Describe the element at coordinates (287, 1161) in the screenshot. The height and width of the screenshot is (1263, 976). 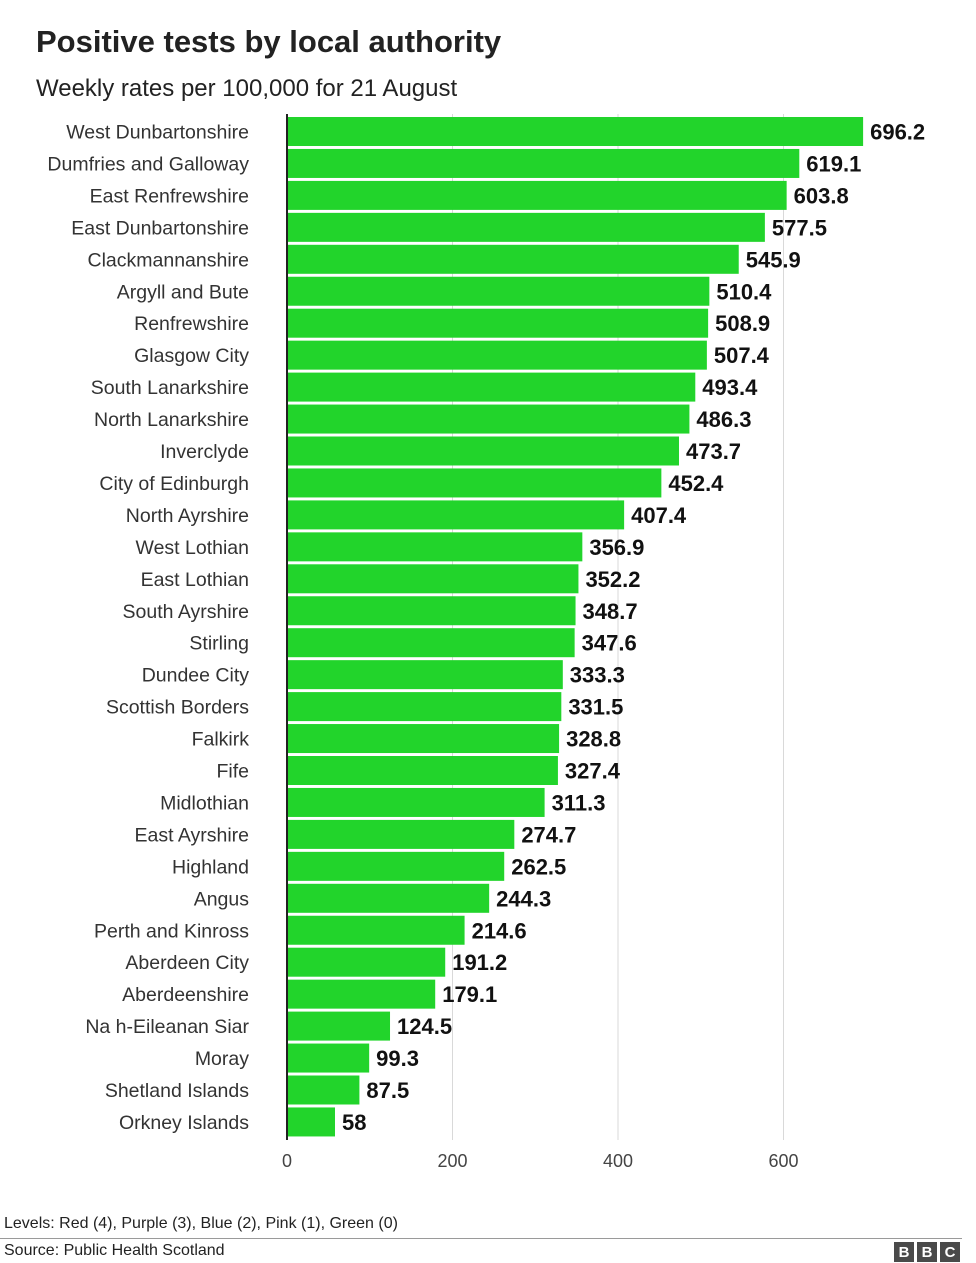
I see `x-tick-label: 0` at that location.